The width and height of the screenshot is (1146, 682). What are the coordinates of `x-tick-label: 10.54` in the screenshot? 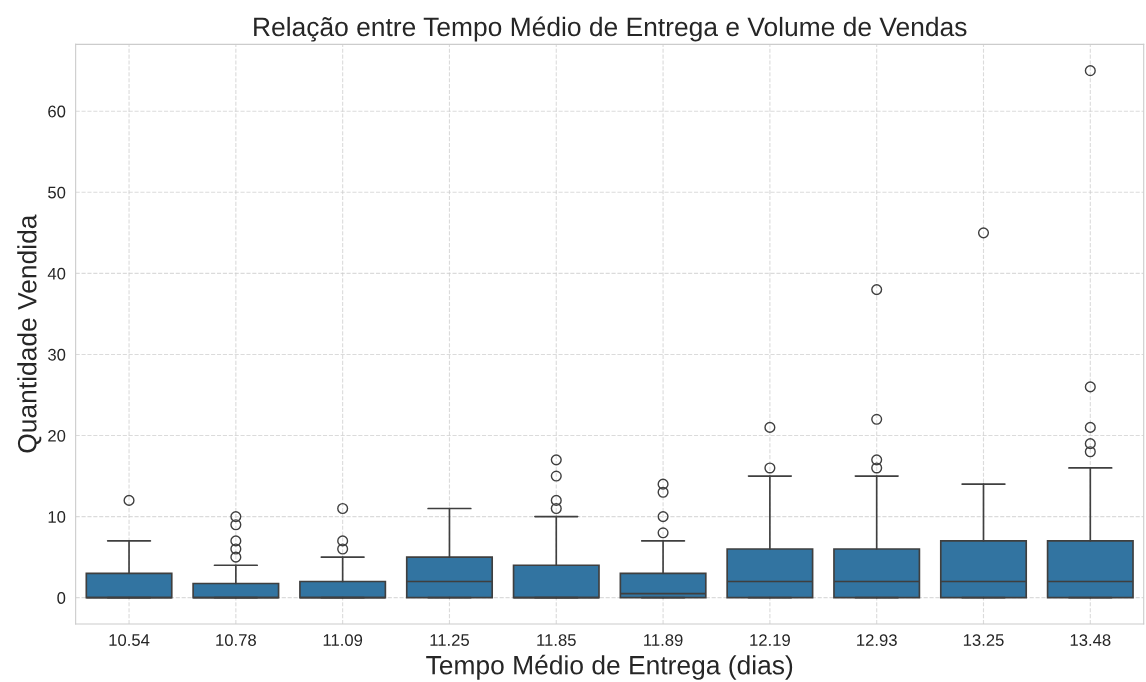 It's located at (129, 640).